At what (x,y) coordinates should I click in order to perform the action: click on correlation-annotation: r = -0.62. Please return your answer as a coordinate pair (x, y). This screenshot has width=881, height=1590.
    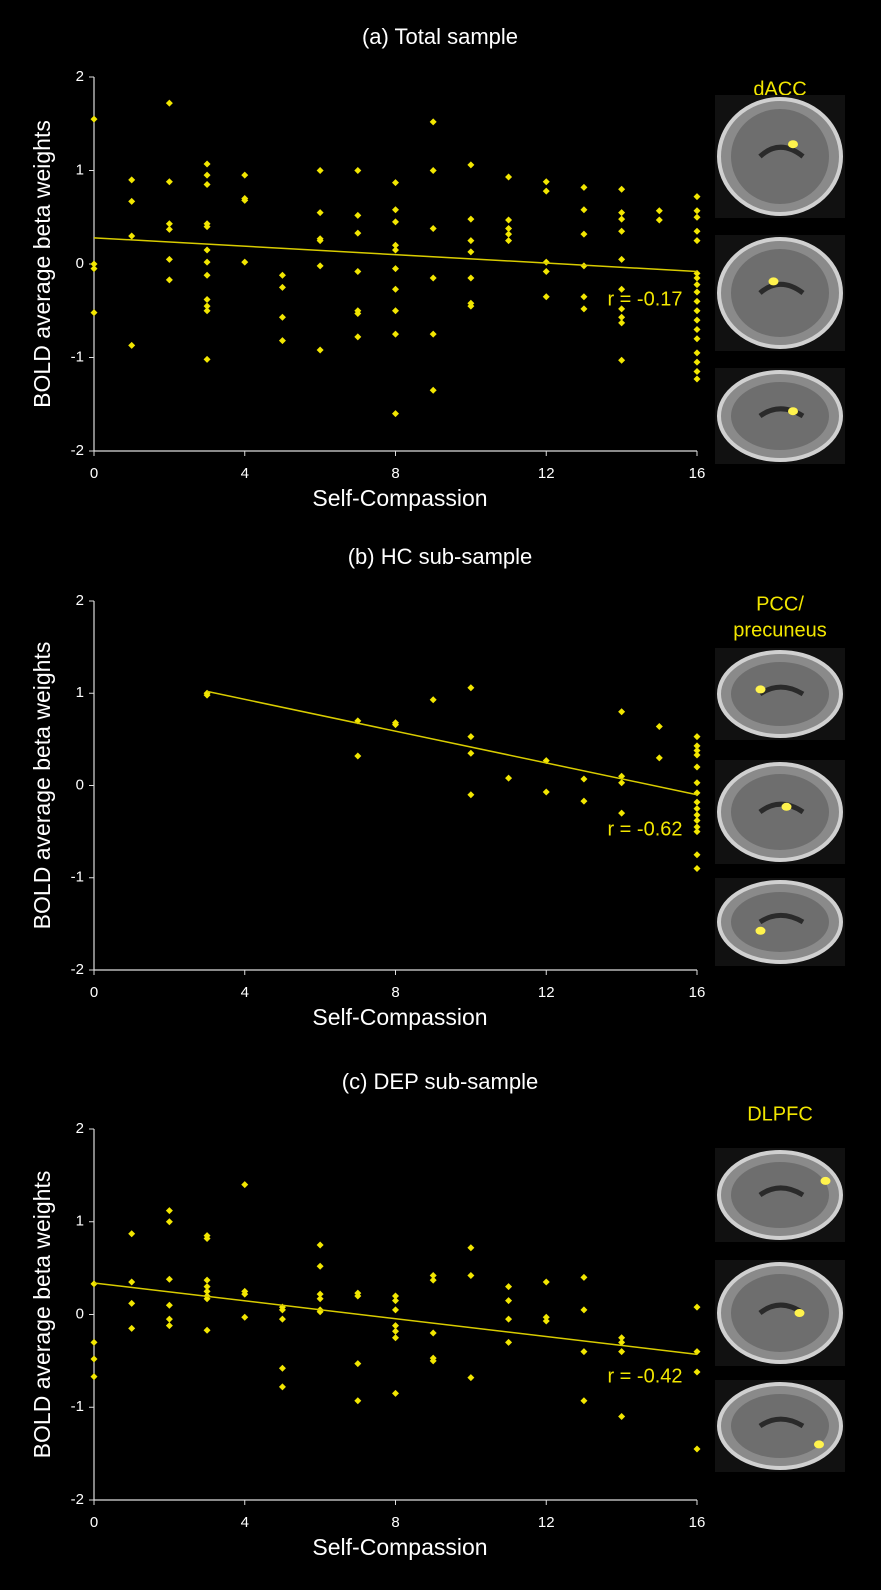
    Looking at the image, I should click on (644, 829).